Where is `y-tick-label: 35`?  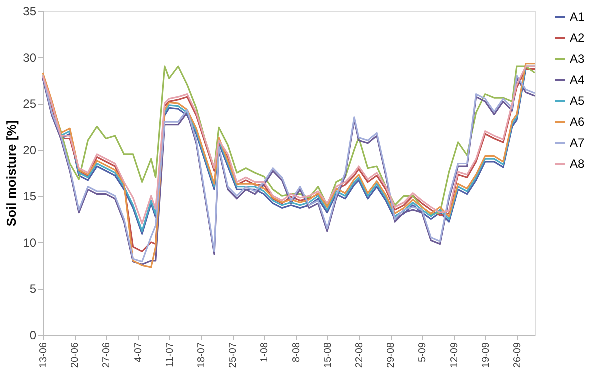 y-tick-label: 35 is located at coordinates (30, 11).